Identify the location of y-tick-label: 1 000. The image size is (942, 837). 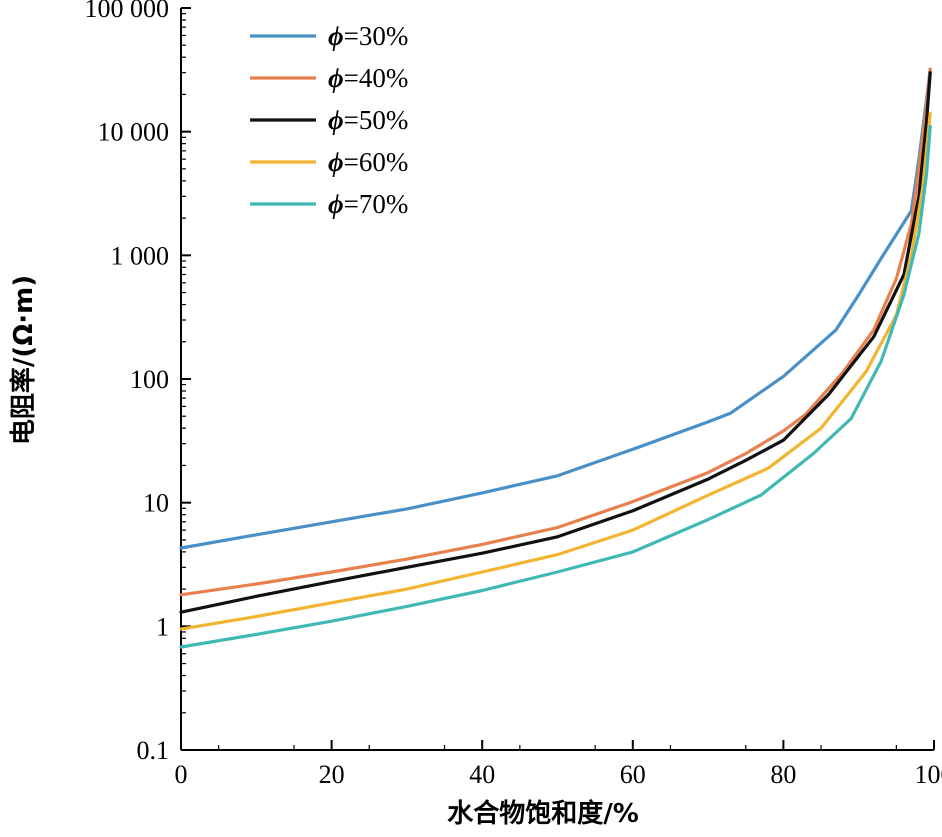
(140, 255).